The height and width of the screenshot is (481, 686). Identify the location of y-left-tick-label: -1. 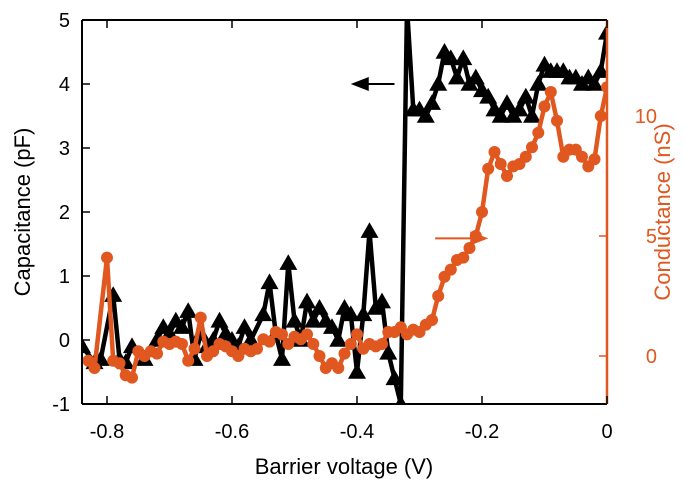
(61, 405).